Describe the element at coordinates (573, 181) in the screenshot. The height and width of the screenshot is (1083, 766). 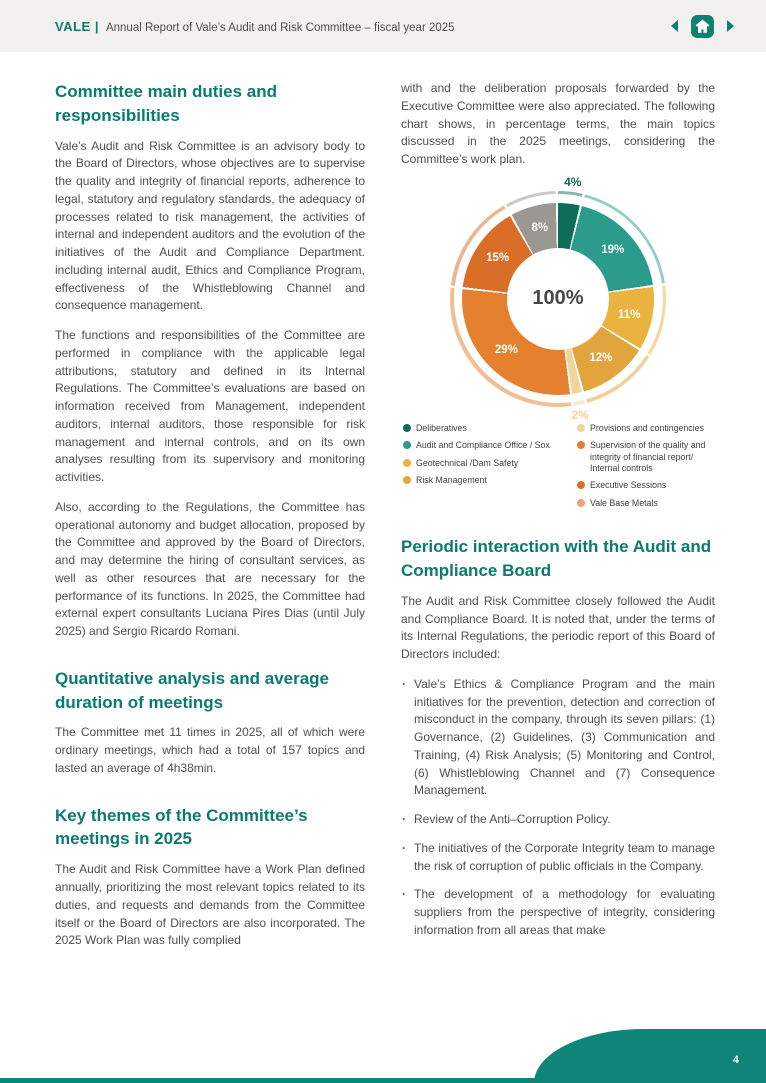
I see `slice-label: 4%` at that location.